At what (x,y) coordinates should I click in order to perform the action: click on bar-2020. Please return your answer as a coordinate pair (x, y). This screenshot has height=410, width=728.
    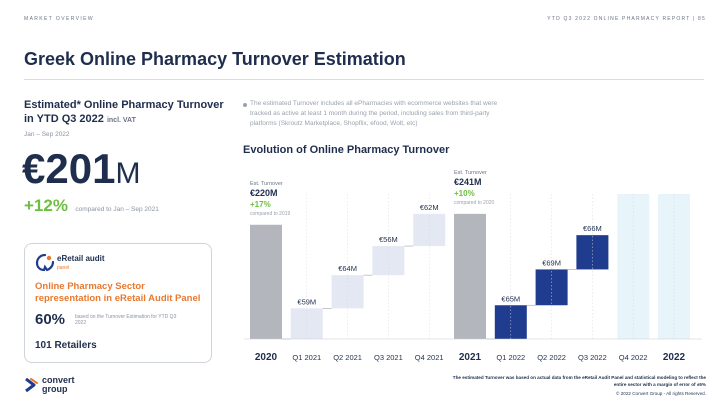
    Looking at the image, I should click on (266, 281).